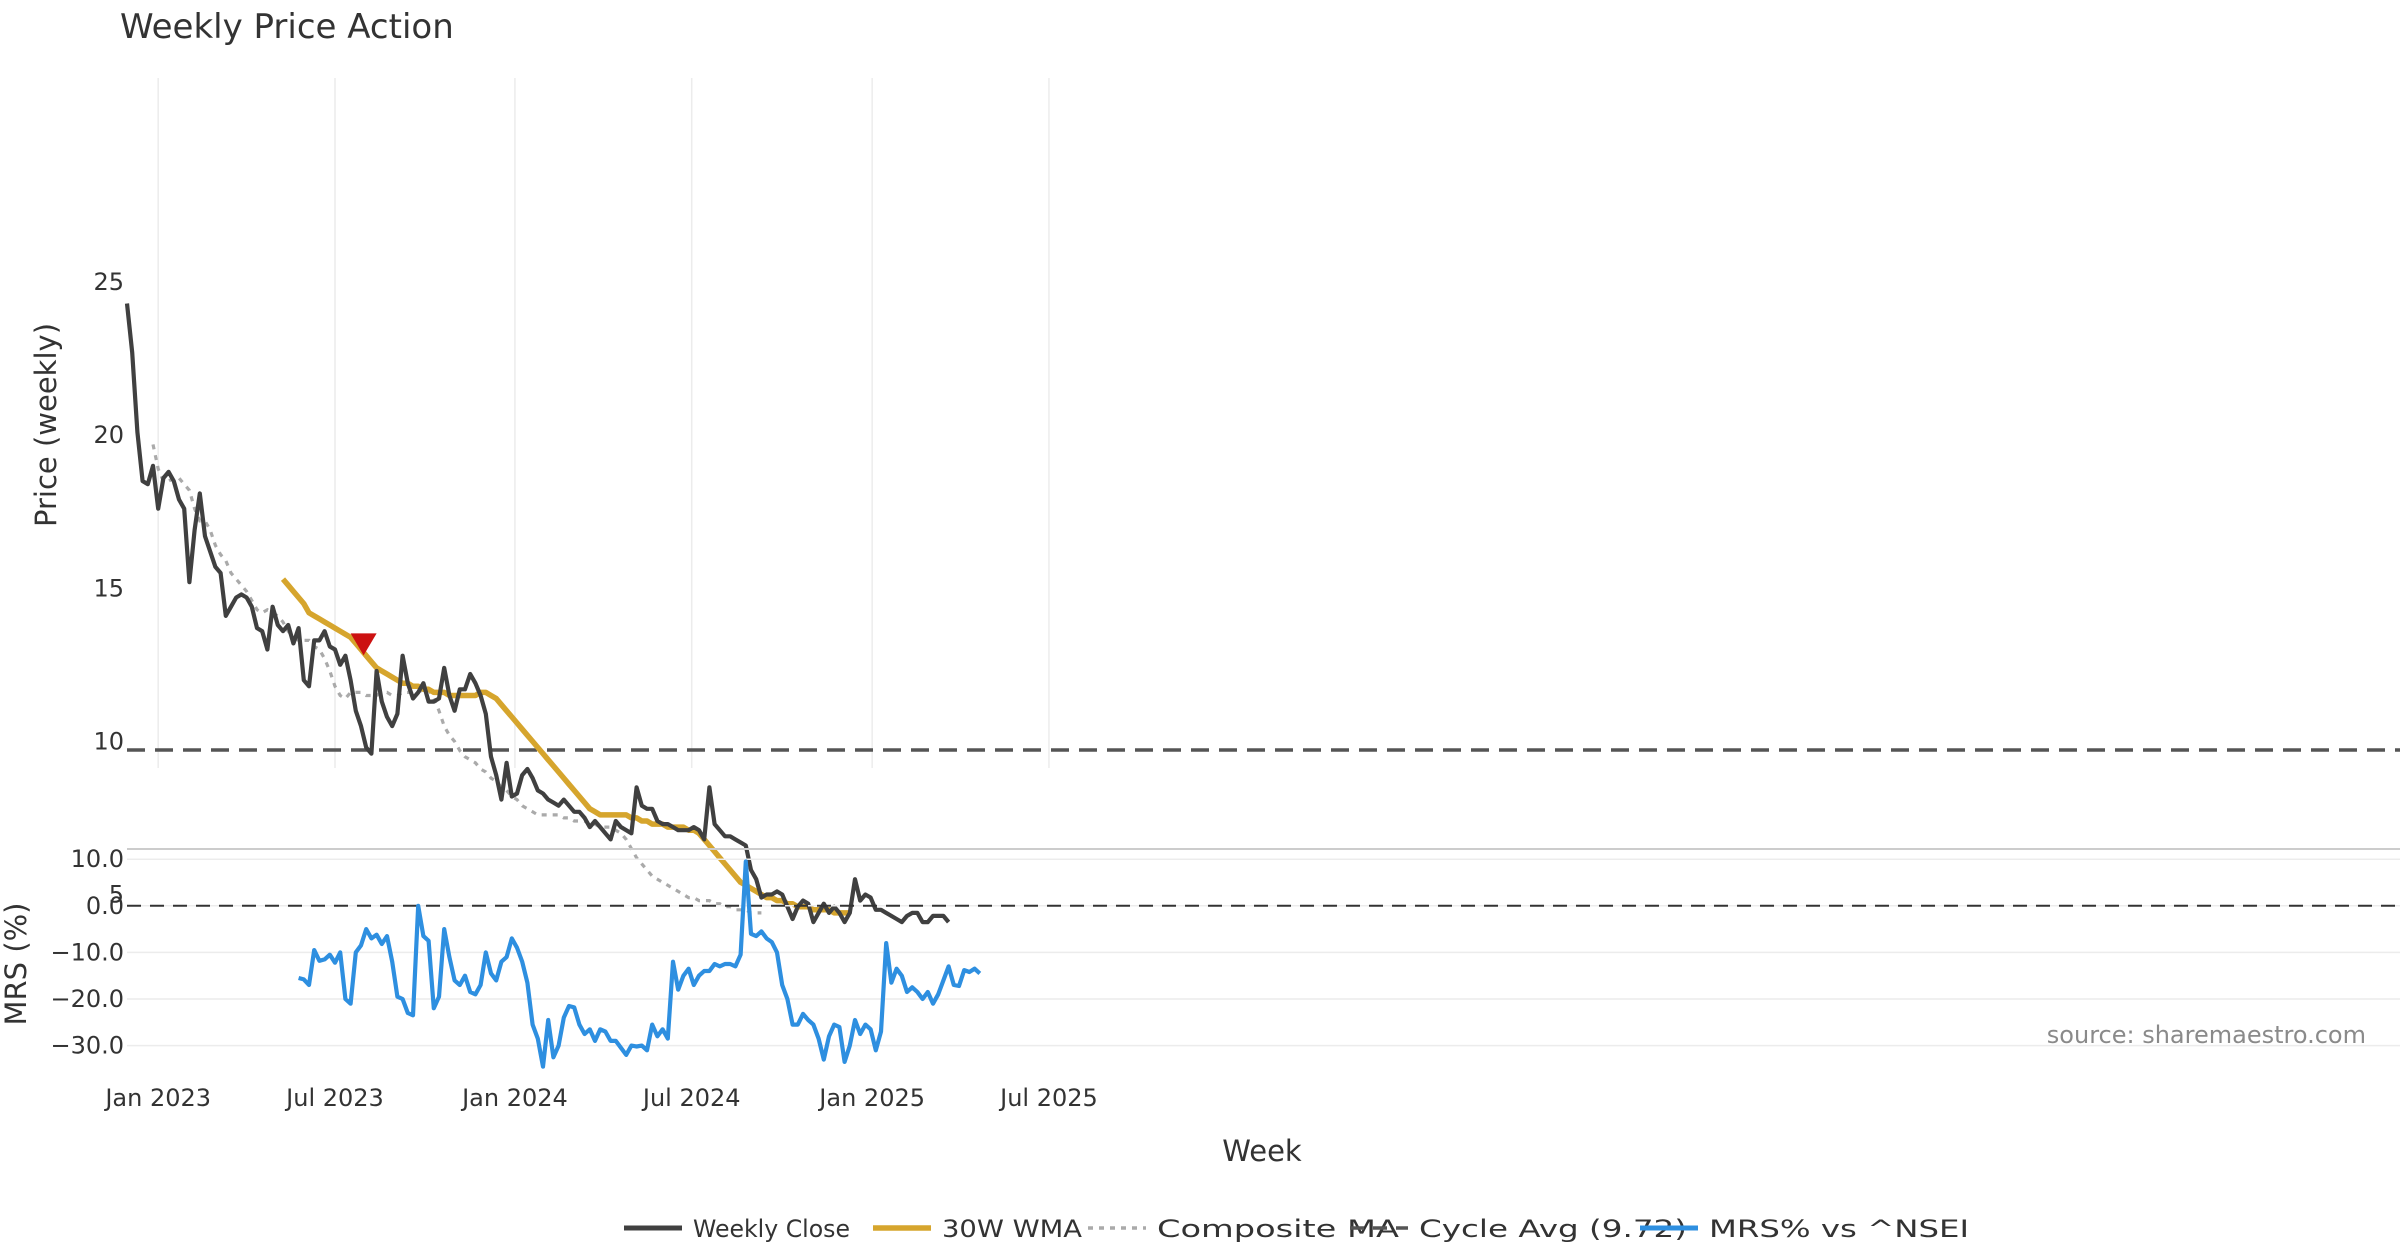 This screenshot has height=1260, width=2400. What do you see at coordinates (16, 964) in the screenshot?
I see `mrs-y-axis-label: MRS (%)` at bounding box center [16, 964].